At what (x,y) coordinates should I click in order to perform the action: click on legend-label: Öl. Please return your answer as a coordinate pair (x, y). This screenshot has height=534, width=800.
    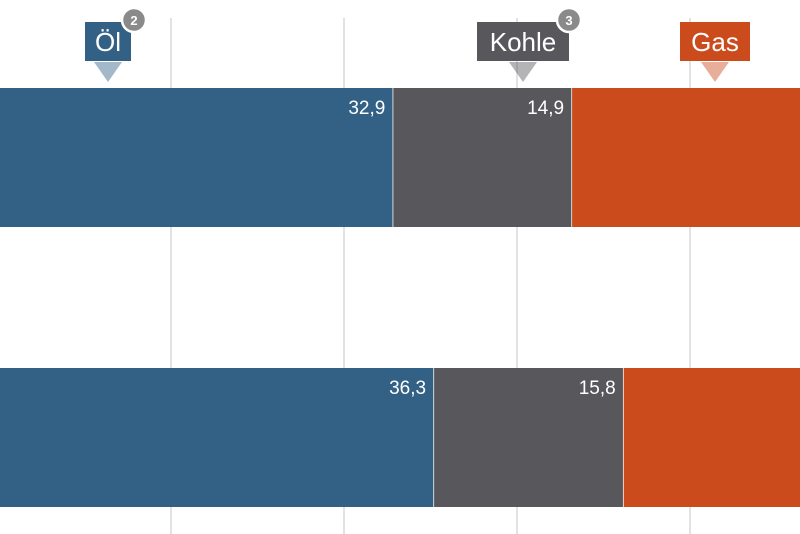
    Looking at the image, I should click on (108, 42).